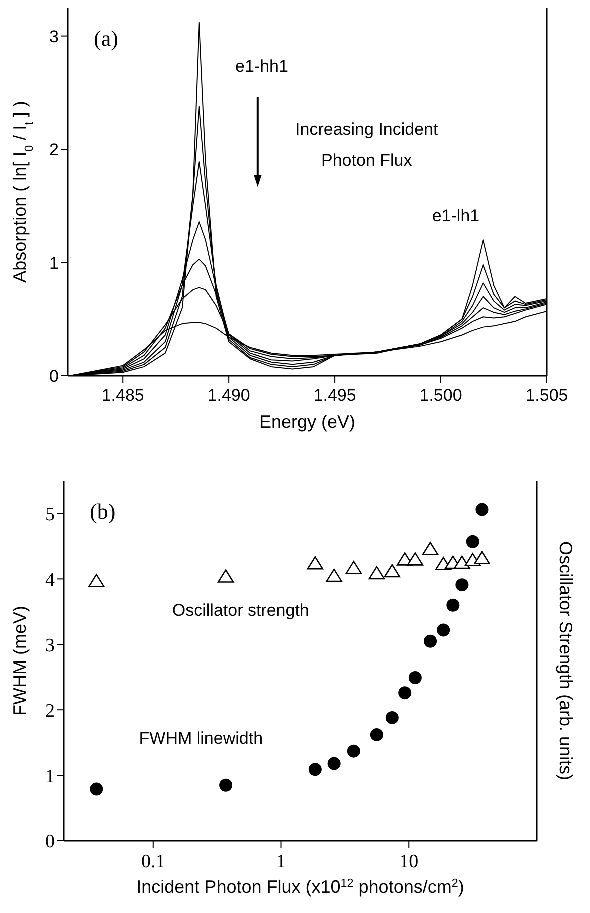 The image size is (590, 913). I want to click on x-tick-label: 1.505, so click(547, 396).